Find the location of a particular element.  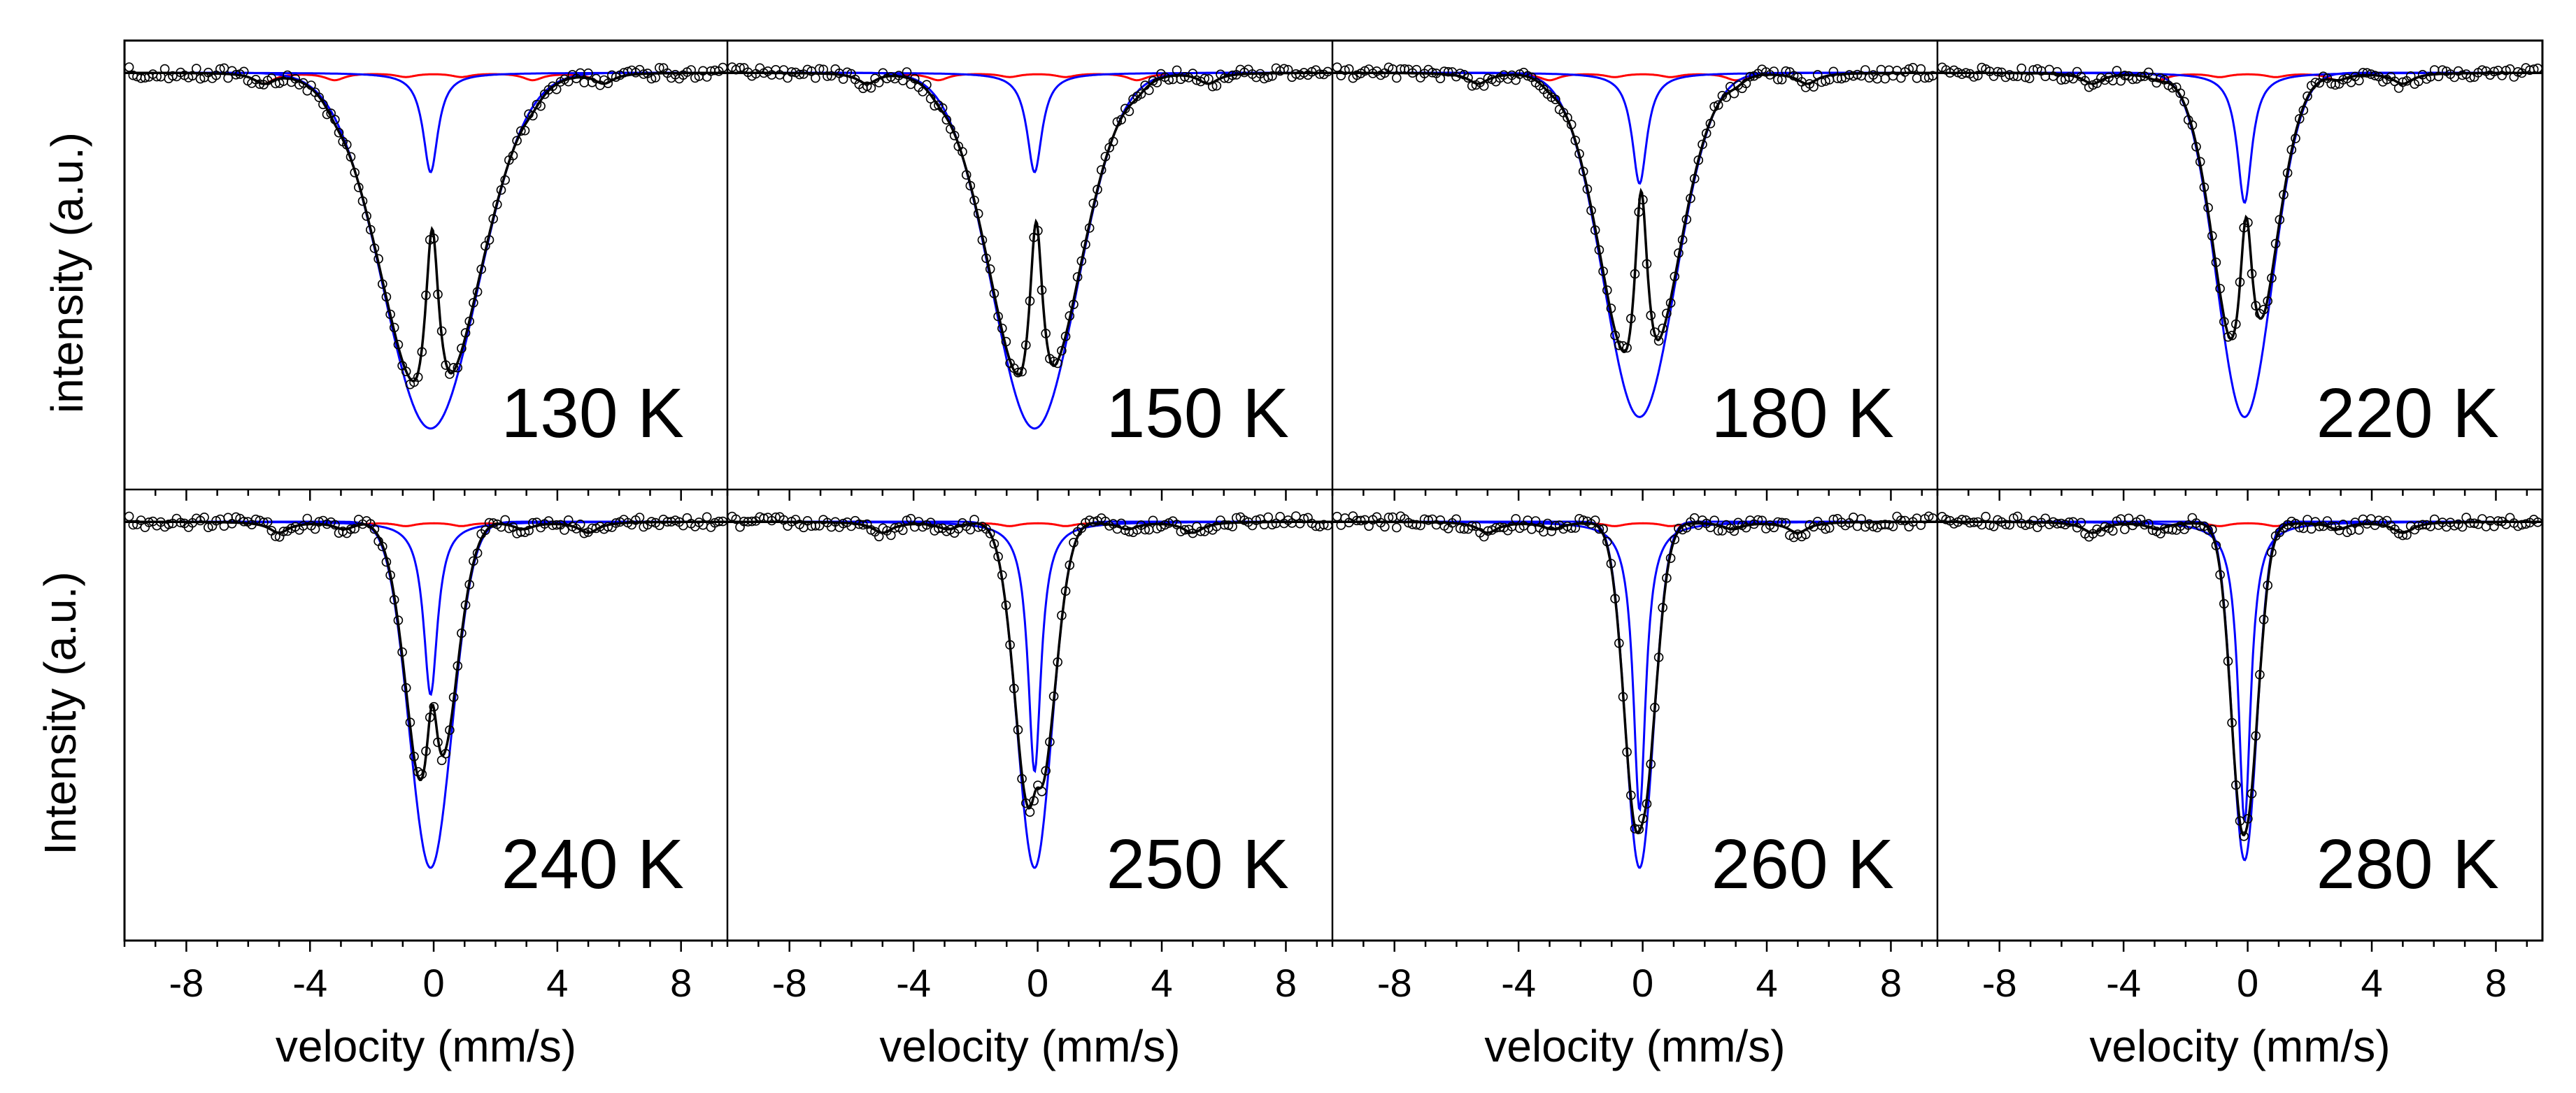

spectrum-panel: 240 K is located at coordinates (426, 707).